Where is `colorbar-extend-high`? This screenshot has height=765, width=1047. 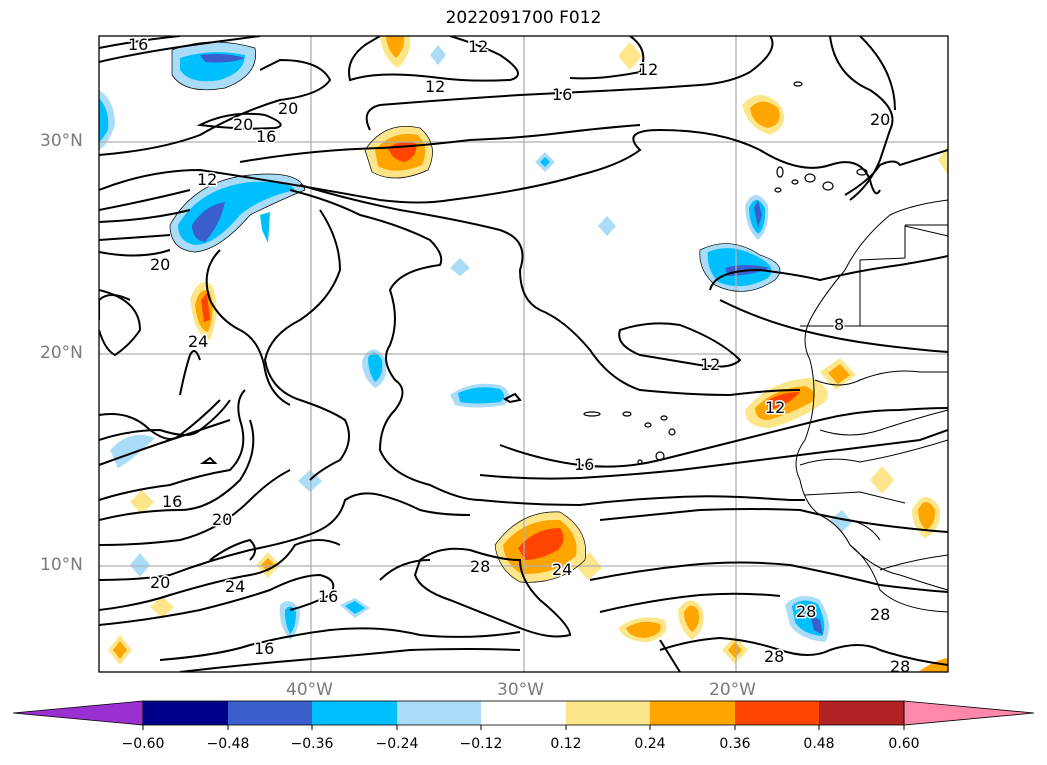
colorbar-extend-high is located at coordinates (969, 713).